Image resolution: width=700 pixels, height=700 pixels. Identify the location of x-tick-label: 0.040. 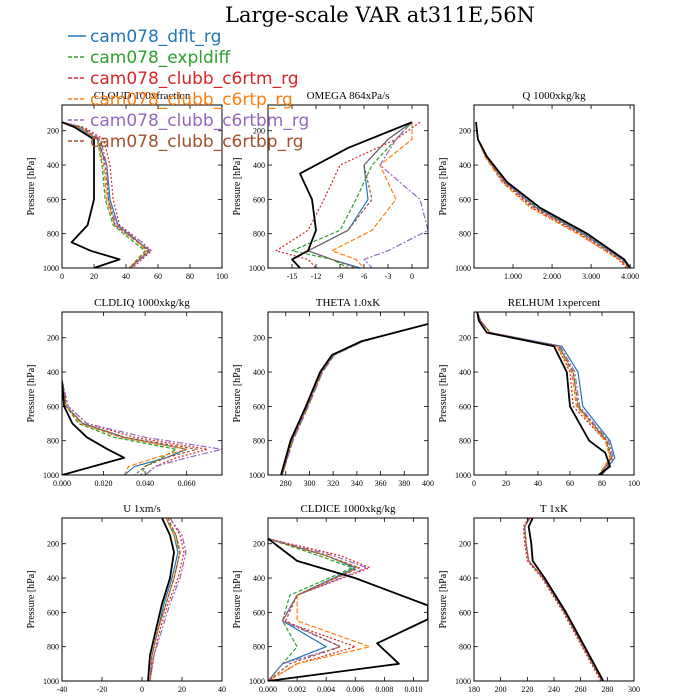
(145, 483).